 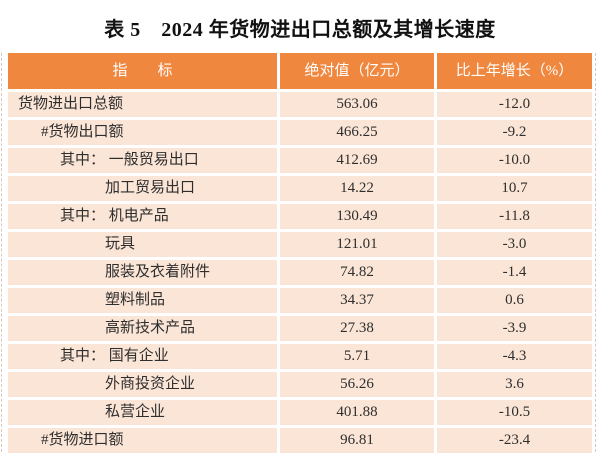 What do you see at coordinates (142, 300) in the screenshot?
I see `row-indicator-label: 塑料制品` at bounding box center [142, 300].